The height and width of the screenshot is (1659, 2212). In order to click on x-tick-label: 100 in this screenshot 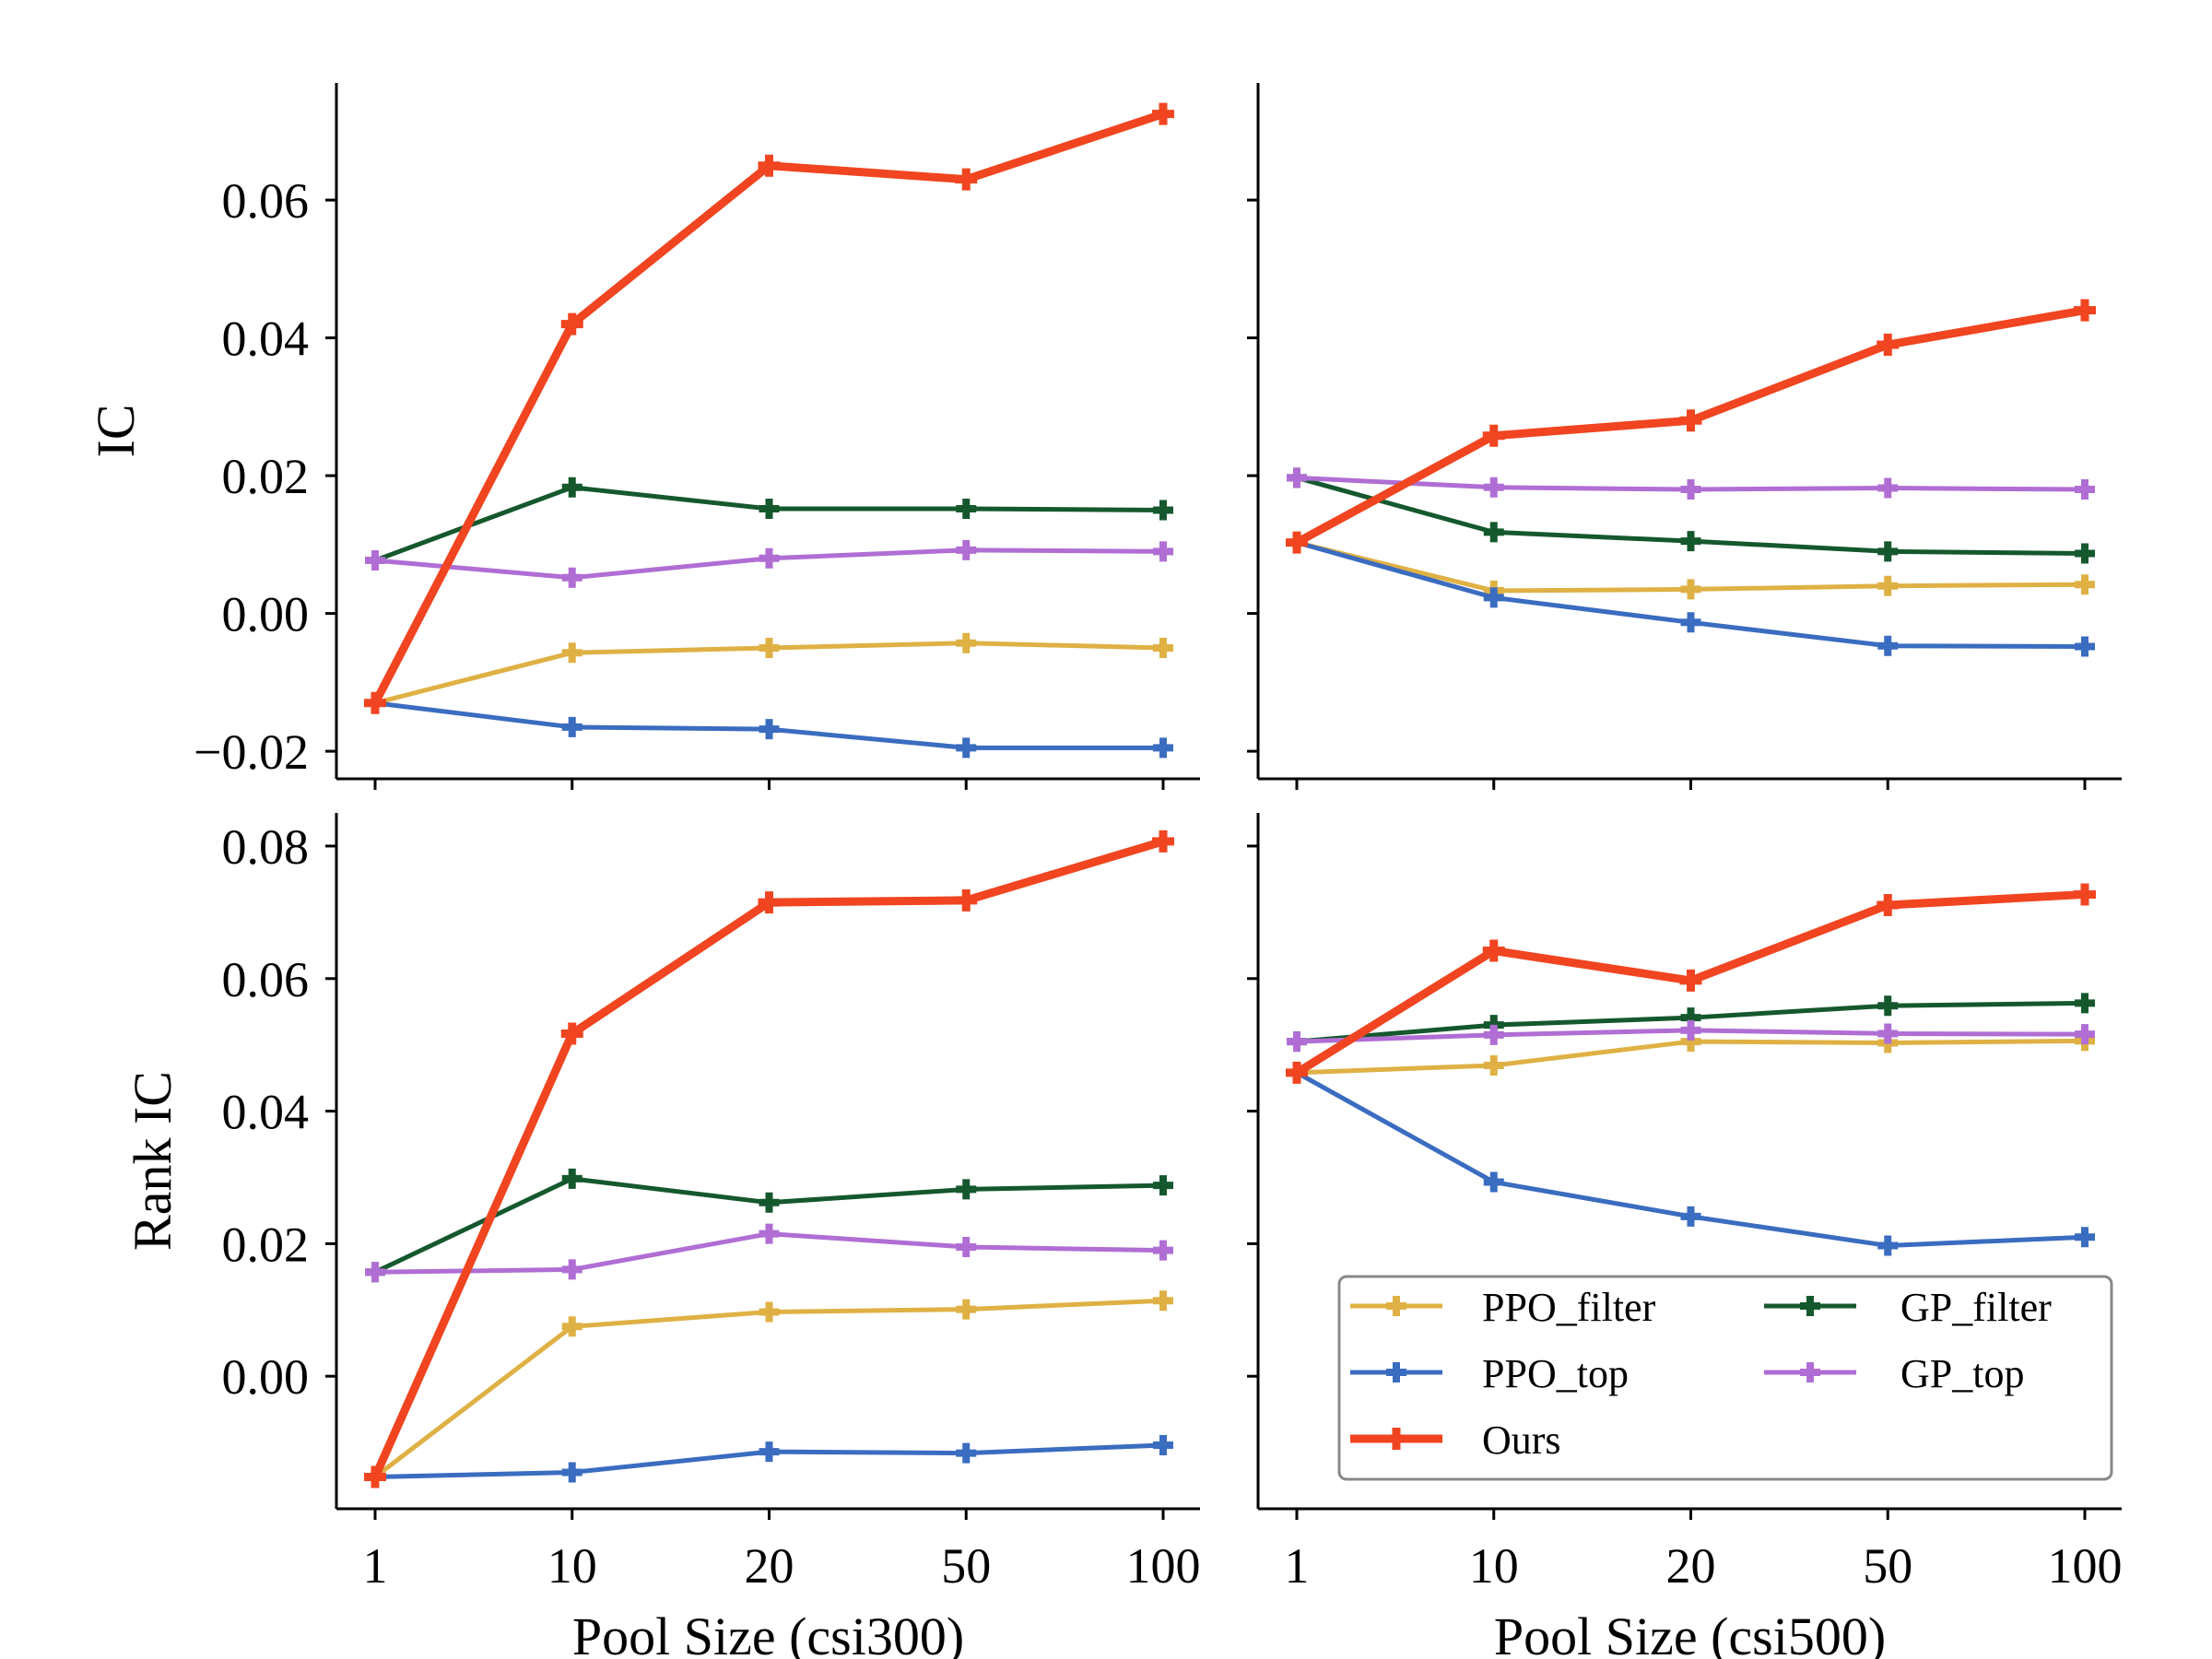, I will do `click(1163, 1566)`.